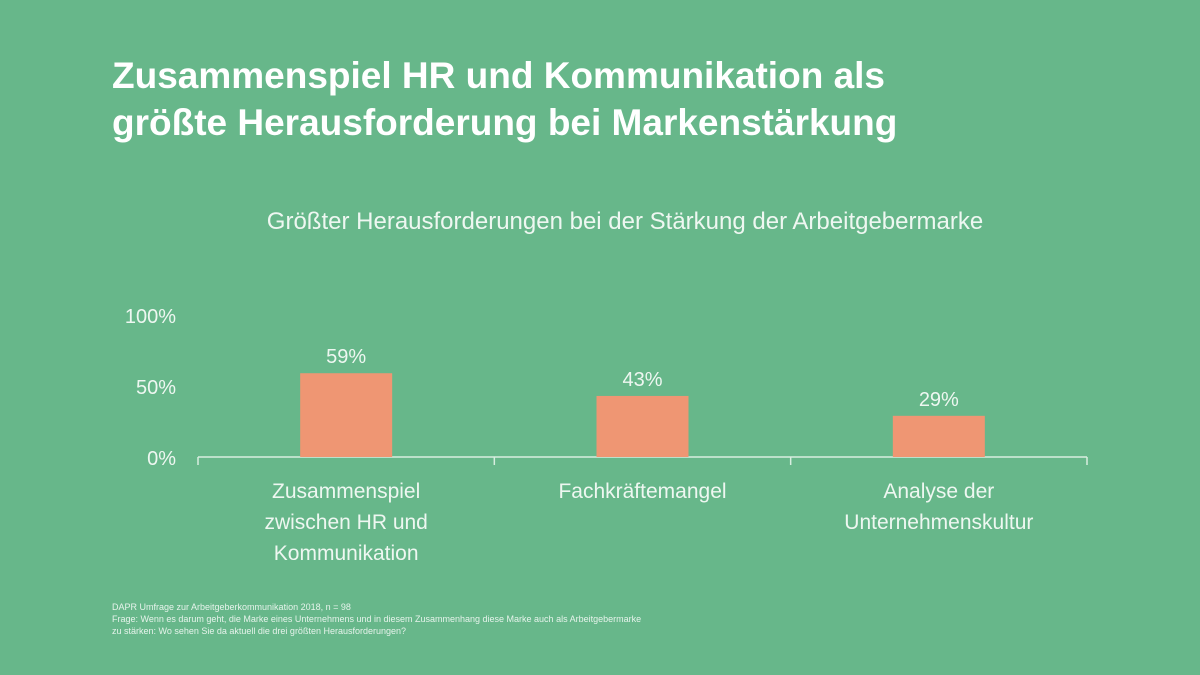 The image size is (1200, 675). What do you see at coordinates (150, 317) in the screenshot?
I see `y-tick-label: 100%` at bounding box center [150, 317].